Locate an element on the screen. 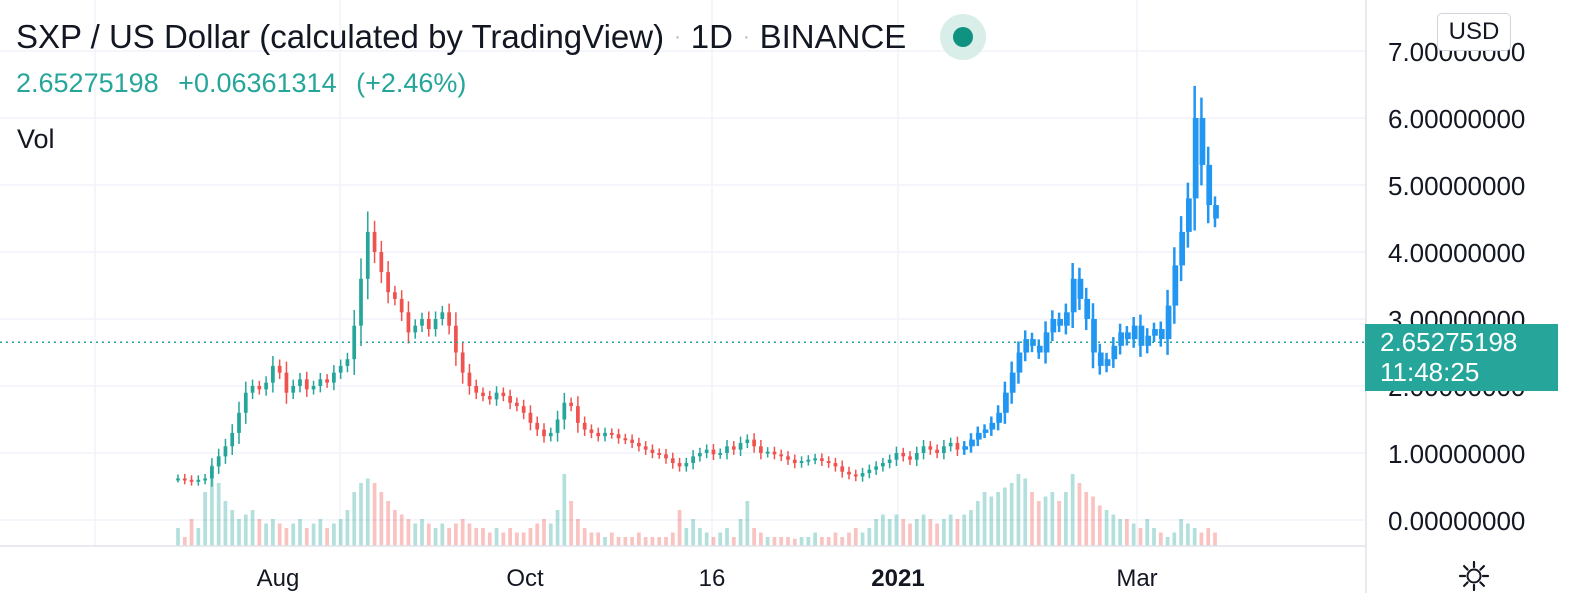 Image resolution: width=1572 pixels, height=593 pixels. exchange-label: BINANCE is located at coordinates (833, 36).